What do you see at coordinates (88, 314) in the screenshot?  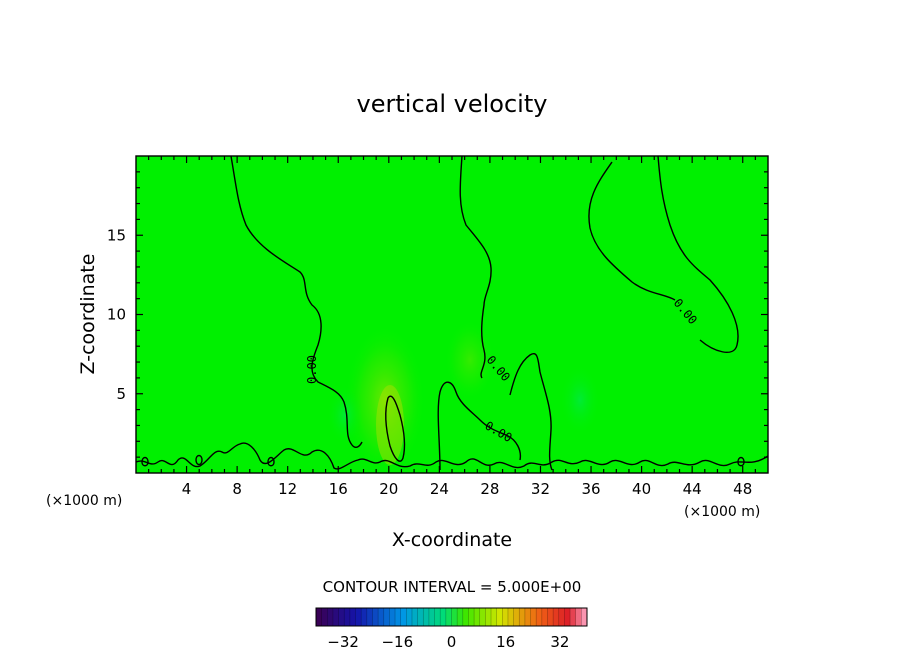 I see `y-axis-label: Z-coordinate` at bounding box center [88, 314].